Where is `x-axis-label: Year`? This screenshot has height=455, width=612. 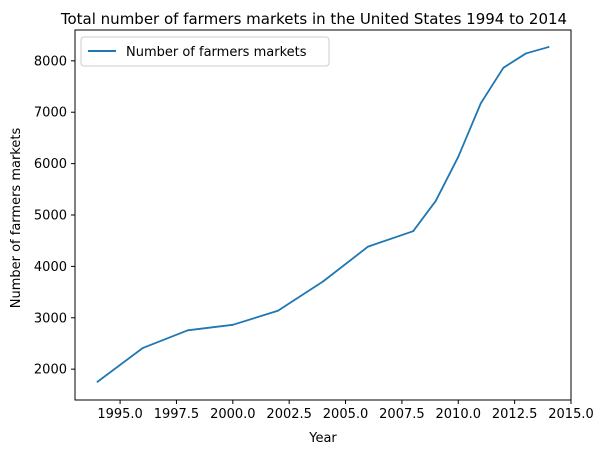 x-axis-label: Year is located at coordinates (322, 438).